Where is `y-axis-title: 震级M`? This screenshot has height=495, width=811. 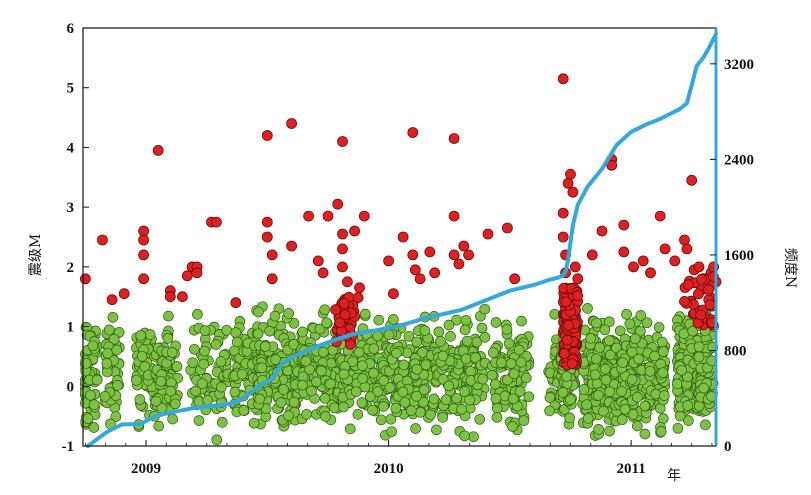
y-axis-title: 震级M is located at coordinates (36, 255).